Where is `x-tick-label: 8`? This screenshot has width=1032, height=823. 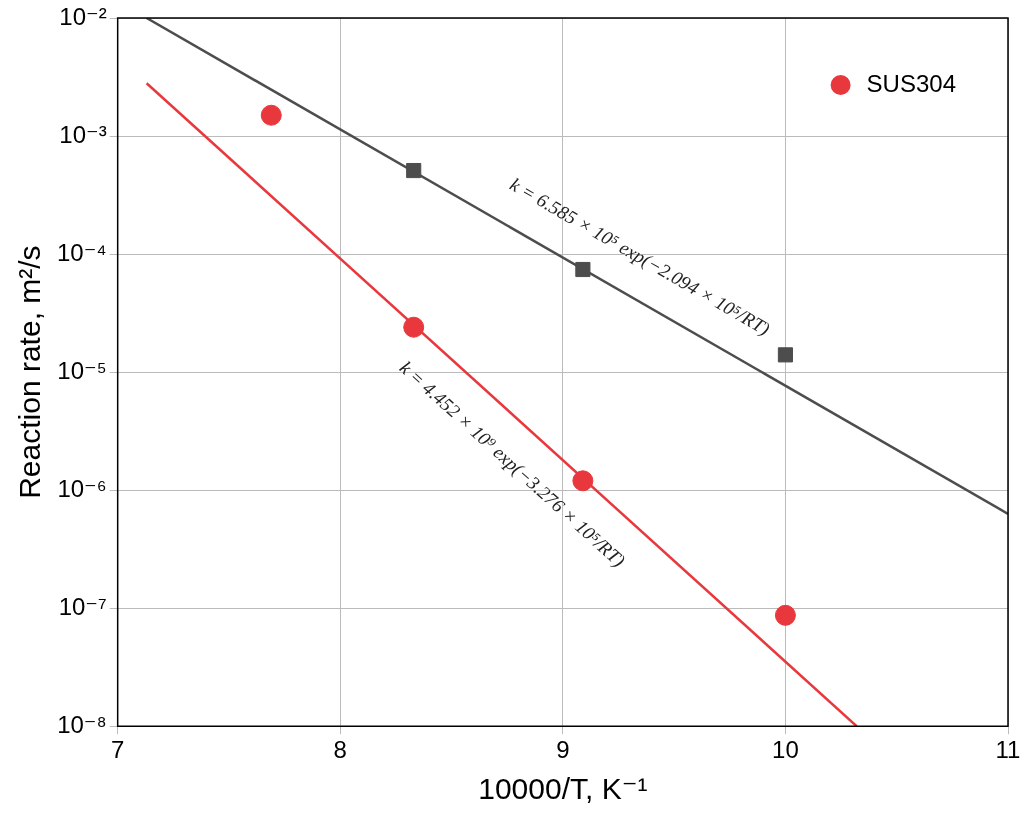 x-tick-label: 8 is located at coordinates (340, 750).